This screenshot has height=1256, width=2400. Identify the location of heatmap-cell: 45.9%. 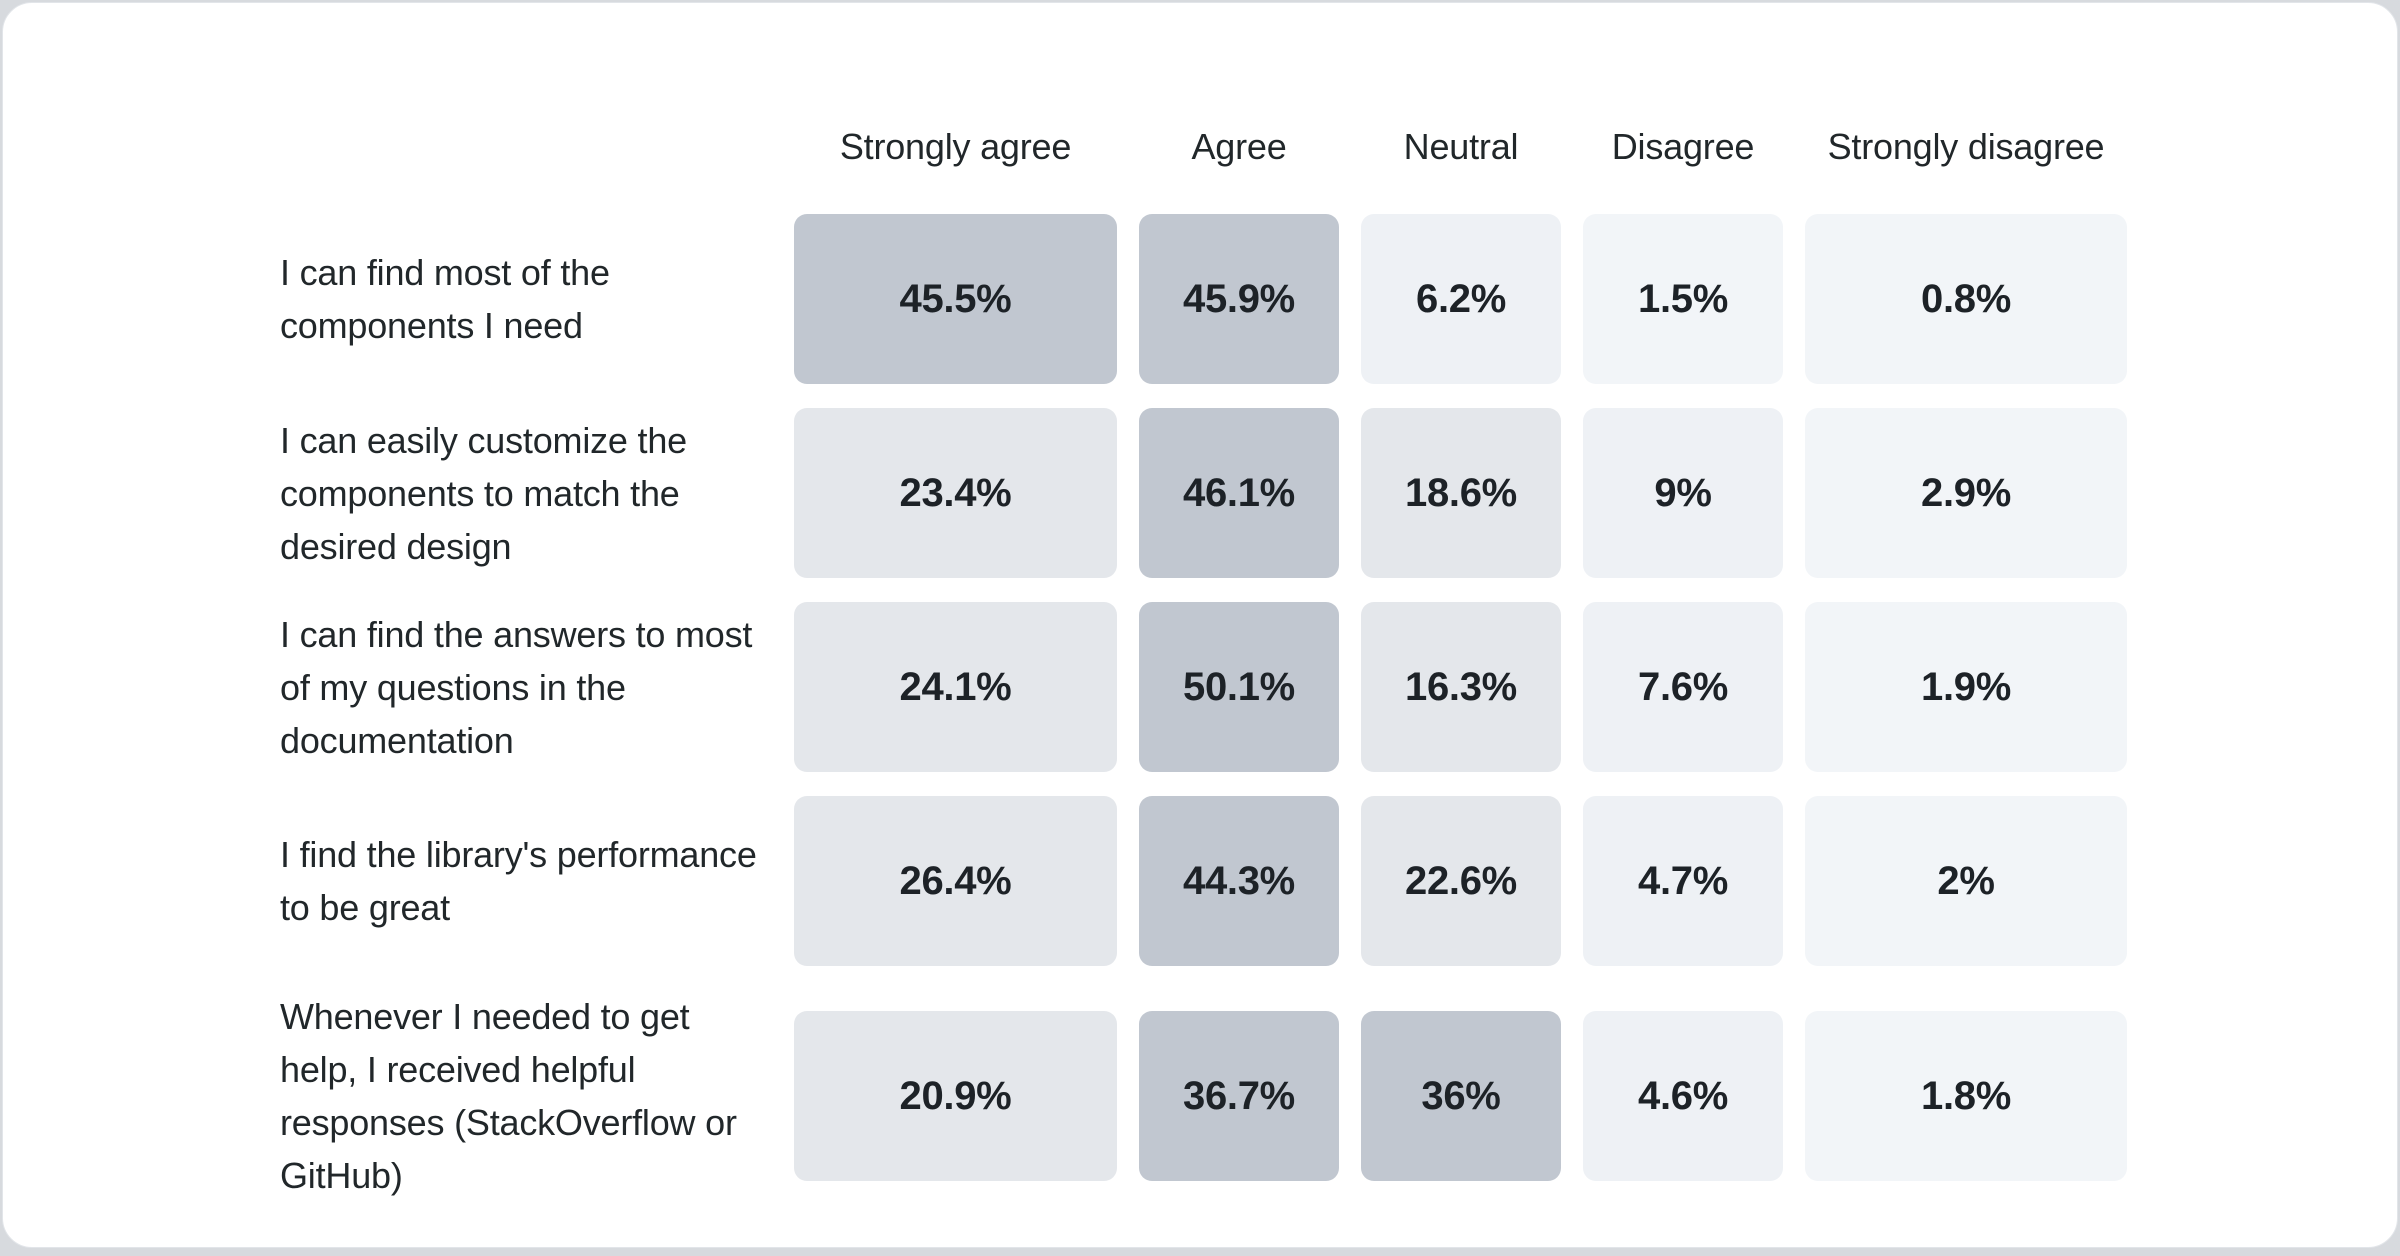
(1239, 299).